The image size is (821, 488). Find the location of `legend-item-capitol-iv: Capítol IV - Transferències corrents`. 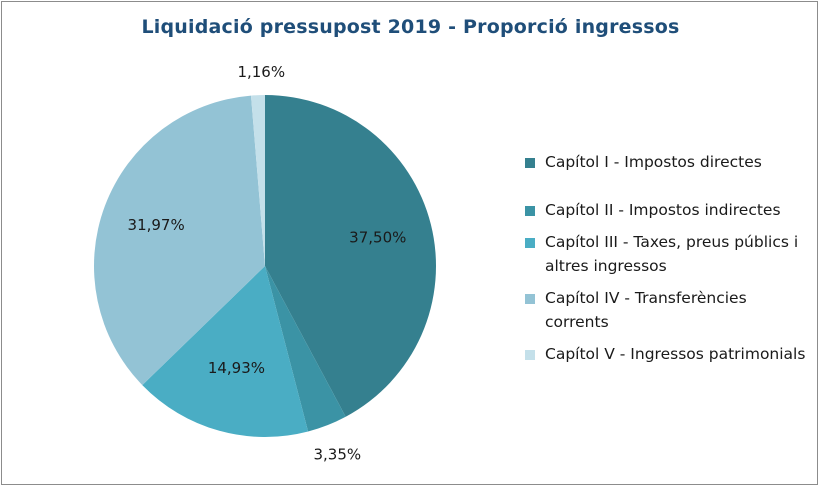

legend-item-capitol-iv: Capítol IV - Transferències corrents is located at coordinates (667, 310).